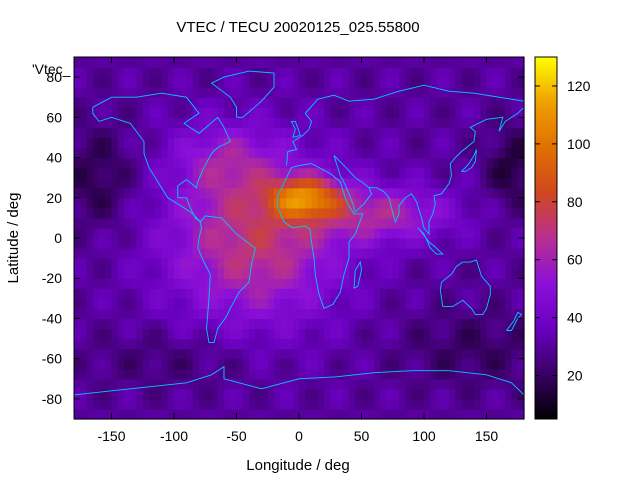 The width and height of the screenshot is (640, 480). I want to click on chart-title: VTEC / TECU 20020125_025.55800, so click(297, 27).